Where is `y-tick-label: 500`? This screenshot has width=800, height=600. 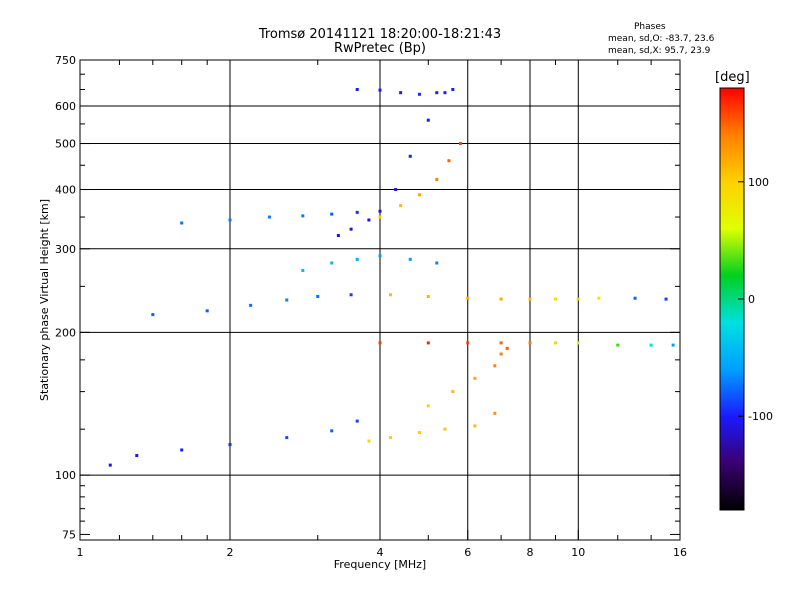
y-tick-label: 500 is located at coordinates (65, 144).